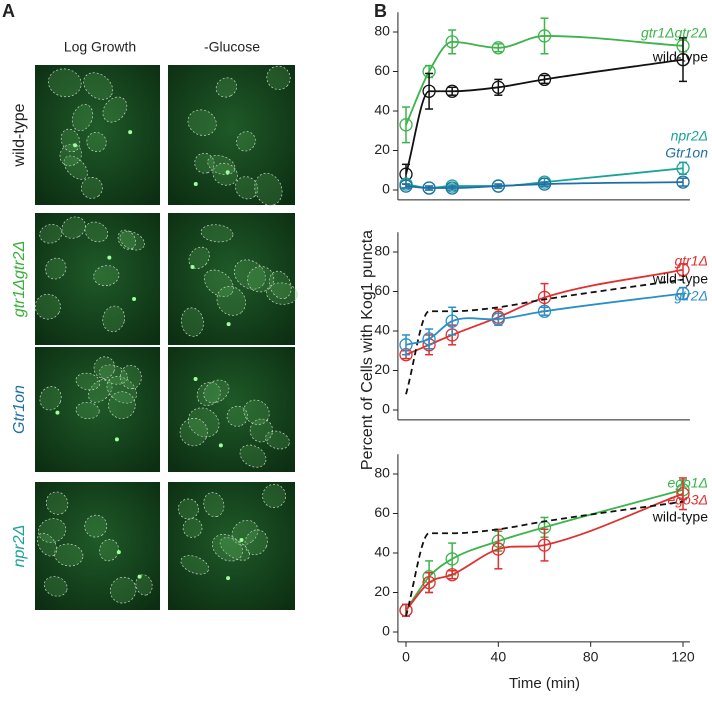 Image resolution: width=712 pixels, height=707 pixels. What do you see at coordinates (8, 11) in the screenshot?
I see `panel-label: A` at bounding box center [8, 11].